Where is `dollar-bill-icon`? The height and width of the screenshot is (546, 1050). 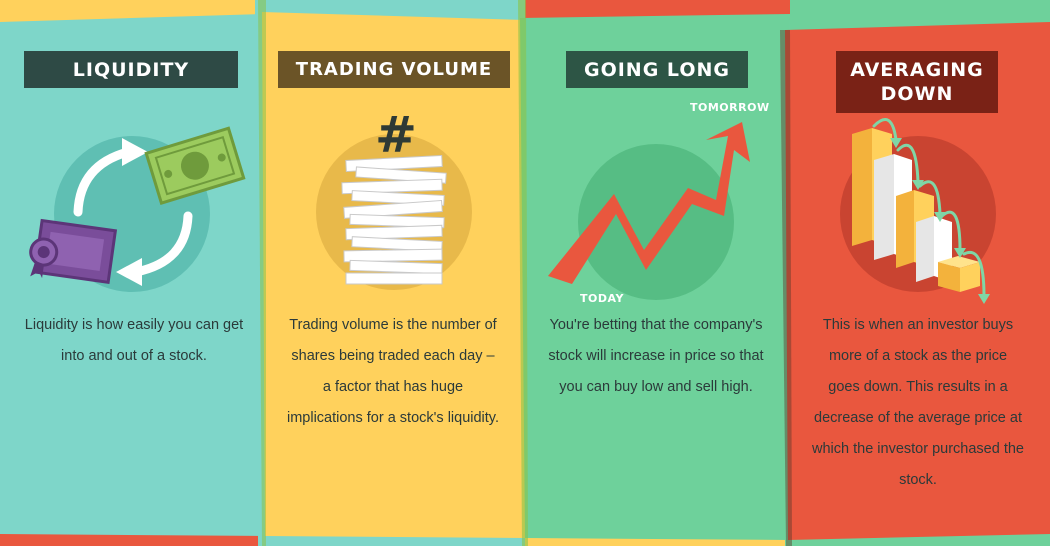 dollar-bill-icon is located at coordinates (195, 166).